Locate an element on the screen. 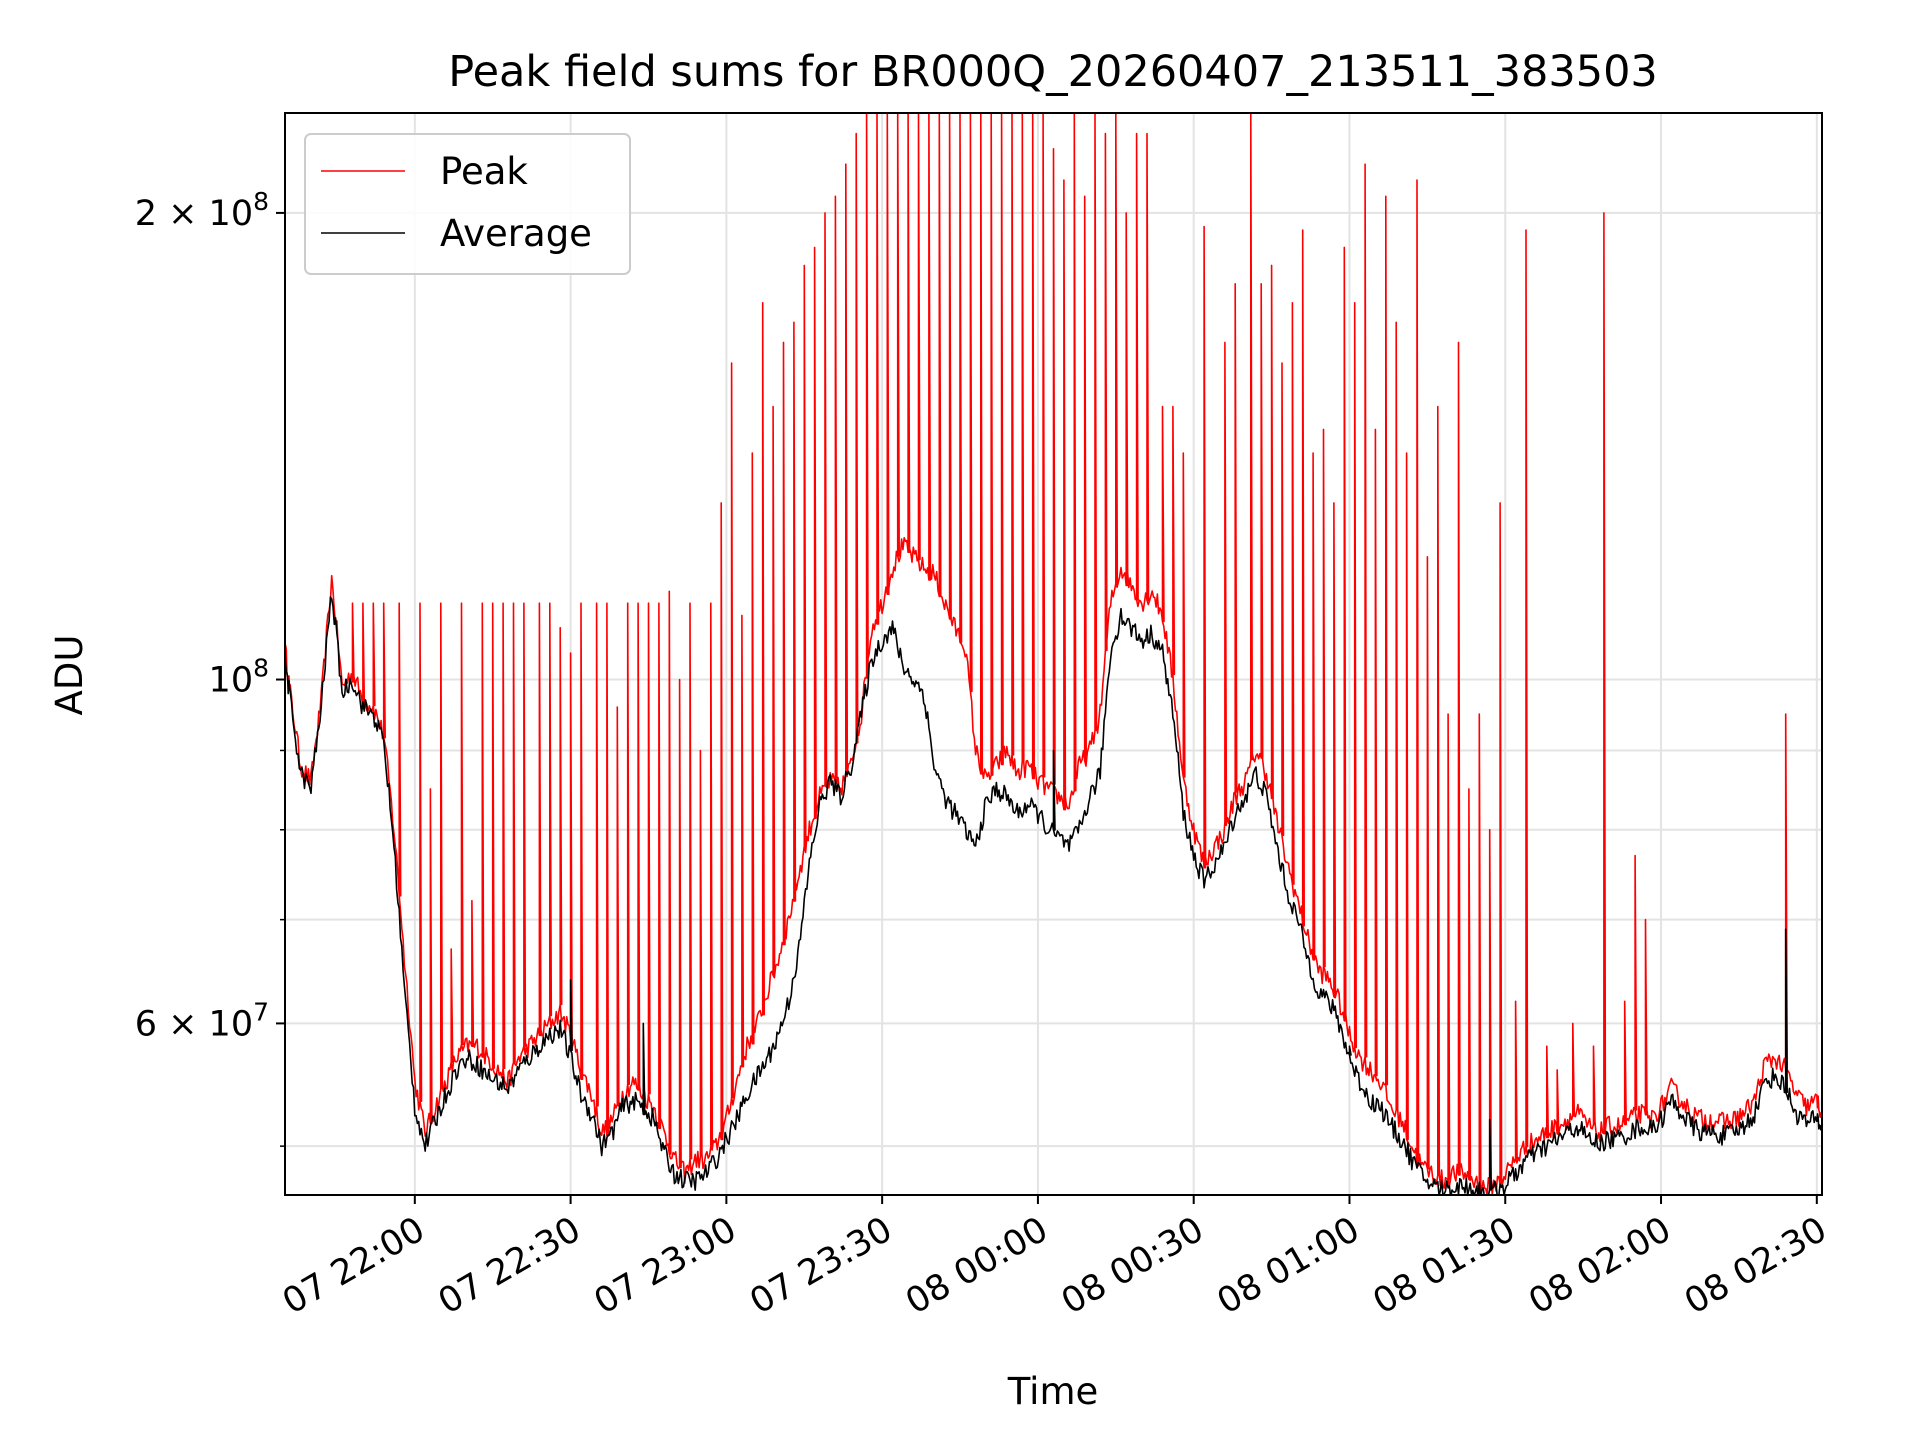 Image resolution: width=1920 pixels, height=1440 pixels. x-axis-label: Time is located at coordinates (1053, 1391).